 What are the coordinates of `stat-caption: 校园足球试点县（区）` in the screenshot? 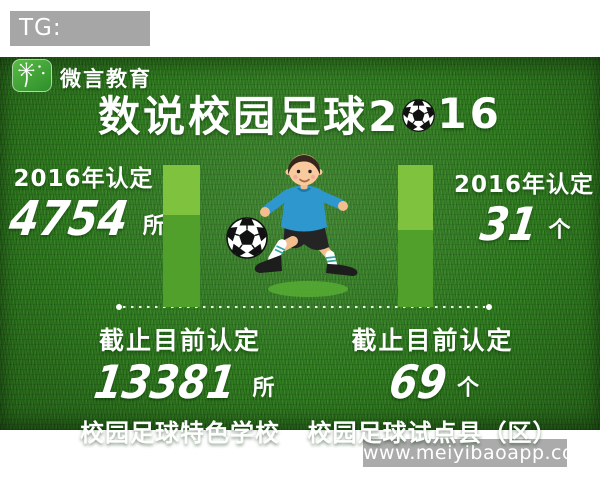 It's located at (432, 433).